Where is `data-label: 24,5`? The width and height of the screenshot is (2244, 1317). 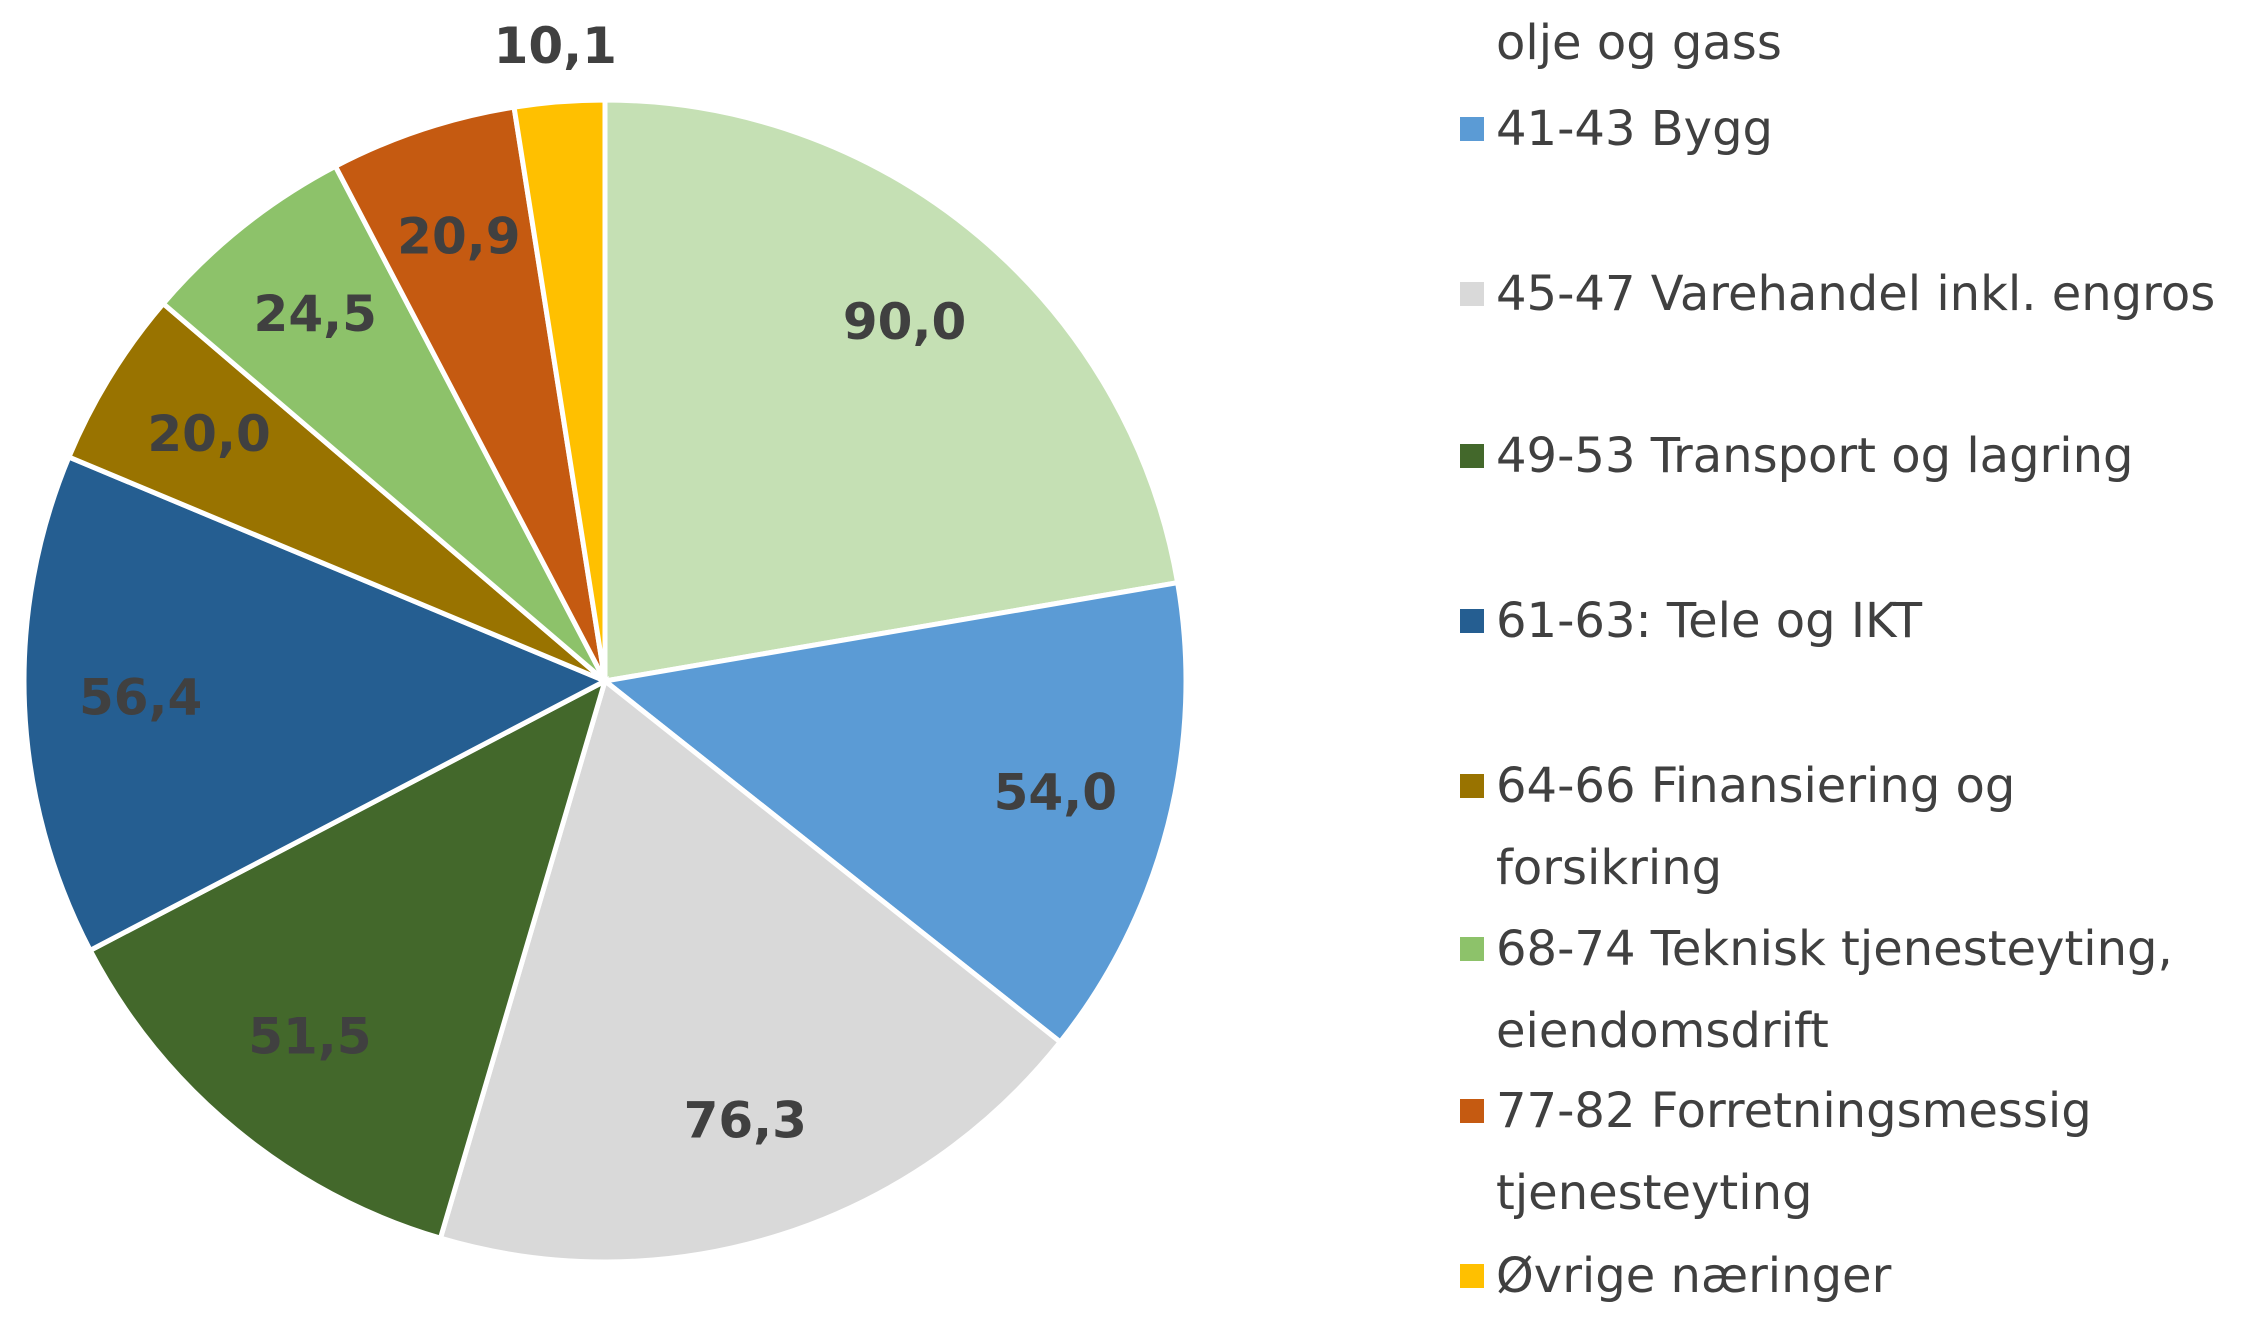
data-label: 24,5 is located at coordinates (315, 314).